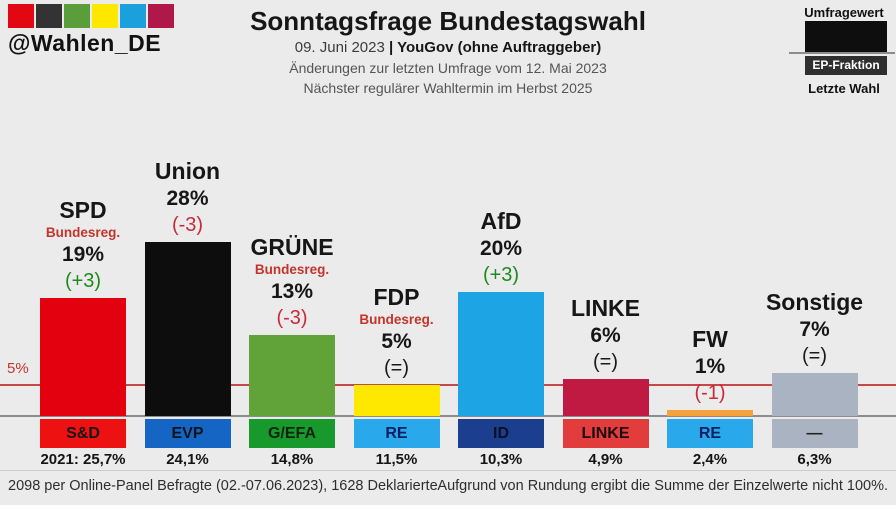 The width and height of the screenshot is (896, 505). I want to click on party-label-block: FW 1% (-1), so click(710, 365).